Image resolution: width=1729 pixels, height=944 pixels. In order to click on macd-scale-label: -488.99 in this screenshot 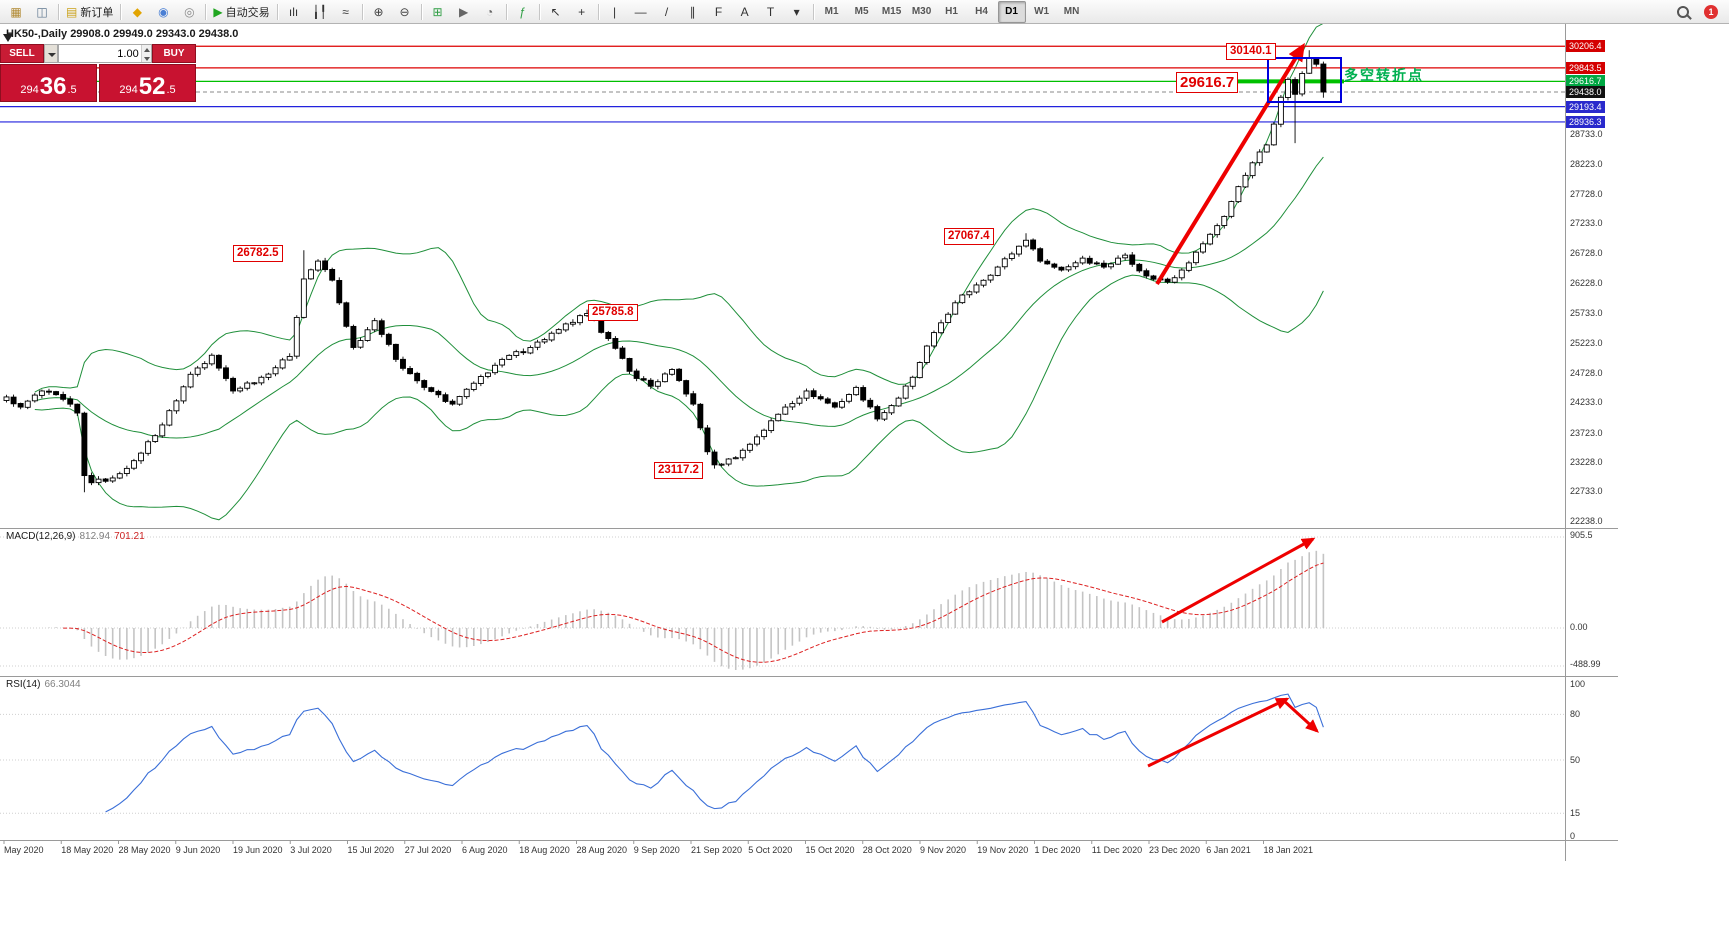, I will do `click(1585, 664)`.